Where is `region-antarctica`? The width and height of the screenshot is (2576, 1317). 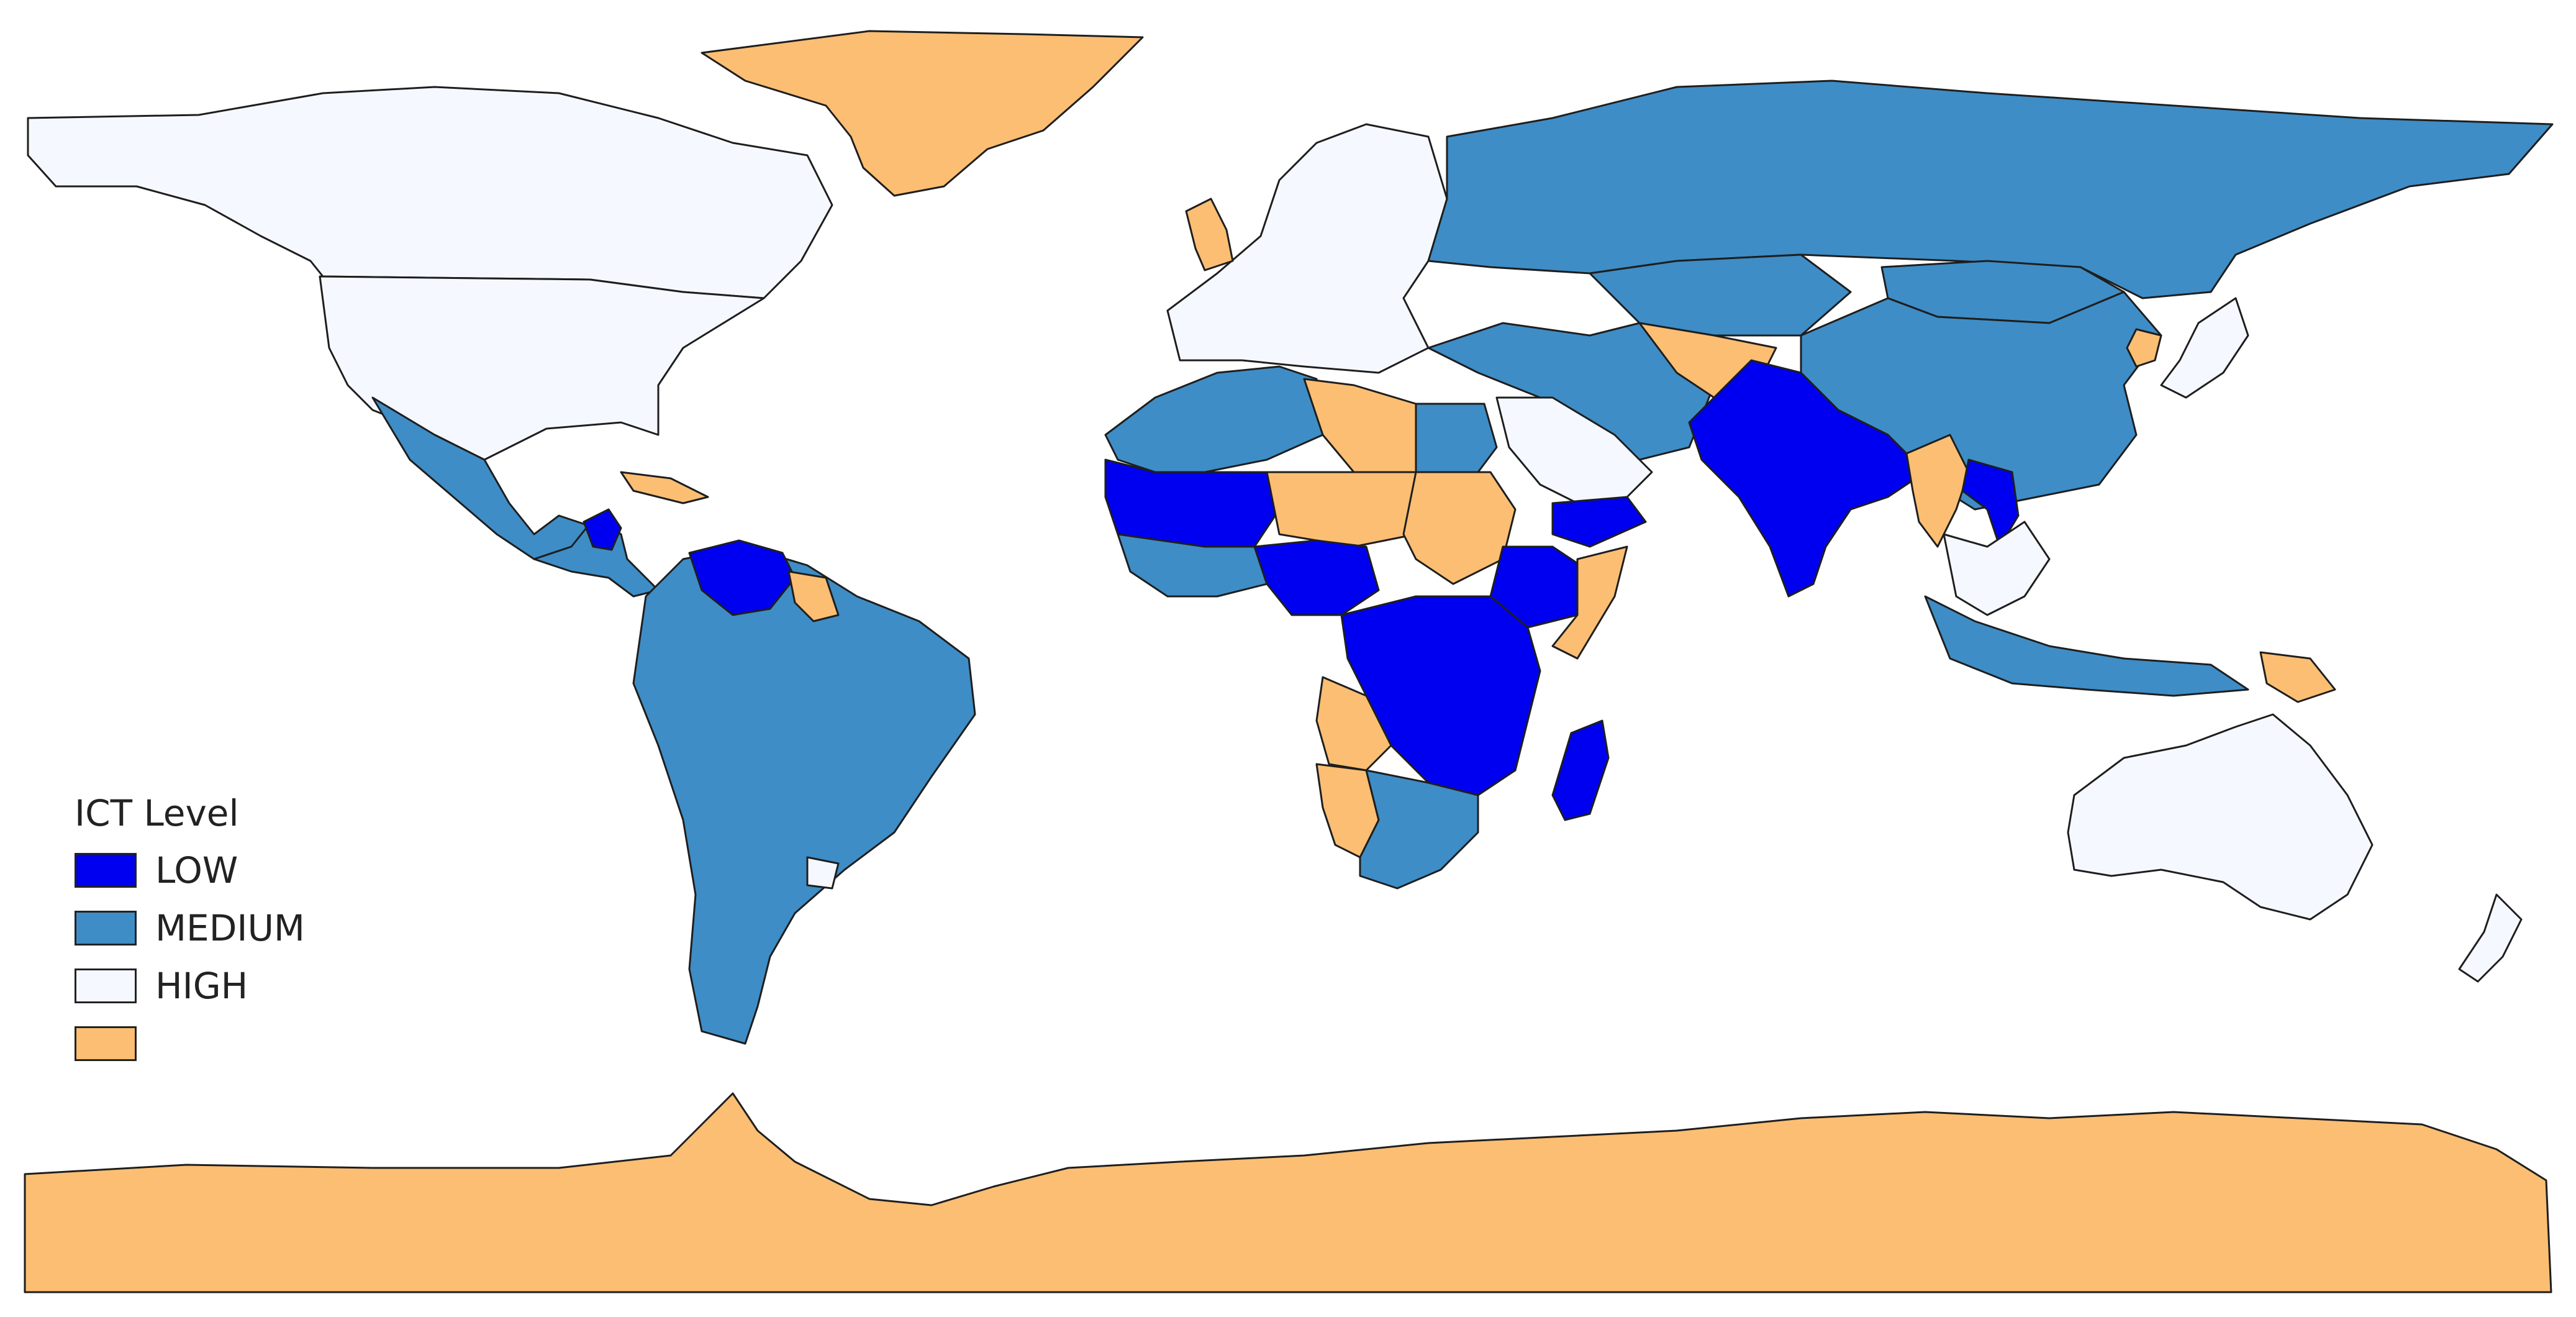 region-antarctica is located at coordinates (1288, 1192).